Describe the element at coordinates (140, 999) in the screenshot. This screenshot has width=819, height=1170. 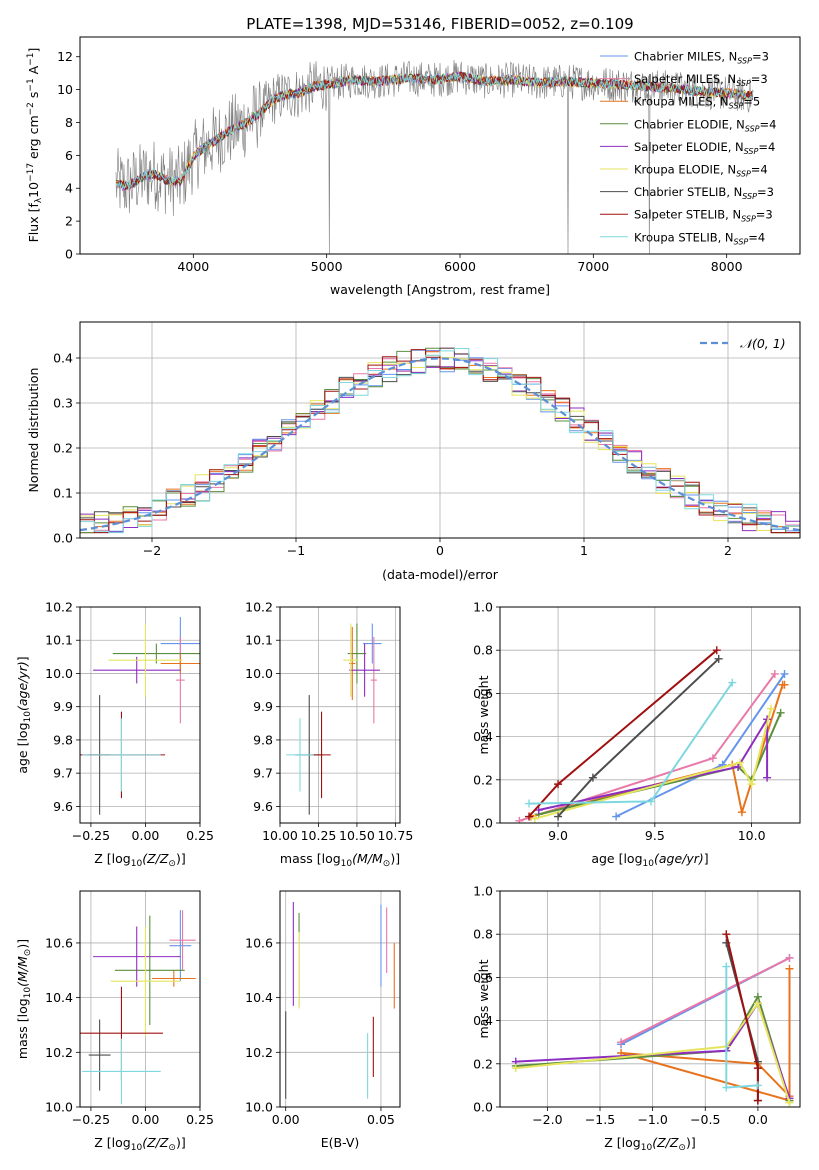
I see `mass_vs_Z-frame` at that location.